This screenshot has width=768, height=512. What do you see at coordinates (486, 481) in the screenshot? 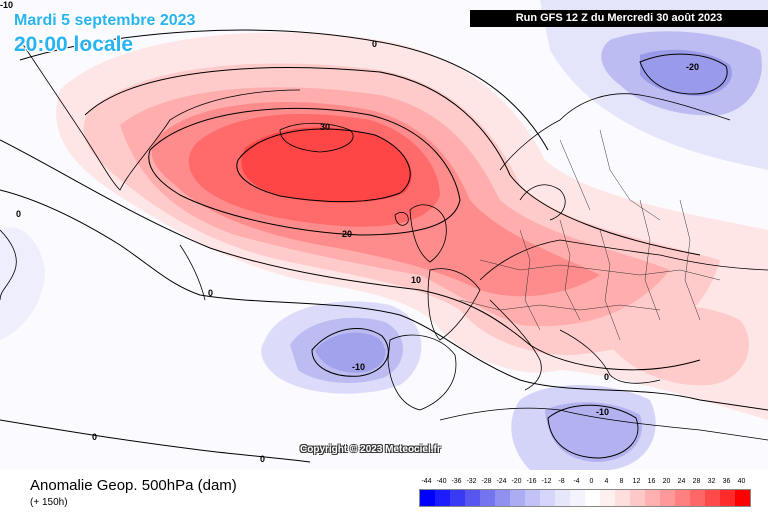
I see `legend-tick-label: -28` at bounding box center [486, 481].